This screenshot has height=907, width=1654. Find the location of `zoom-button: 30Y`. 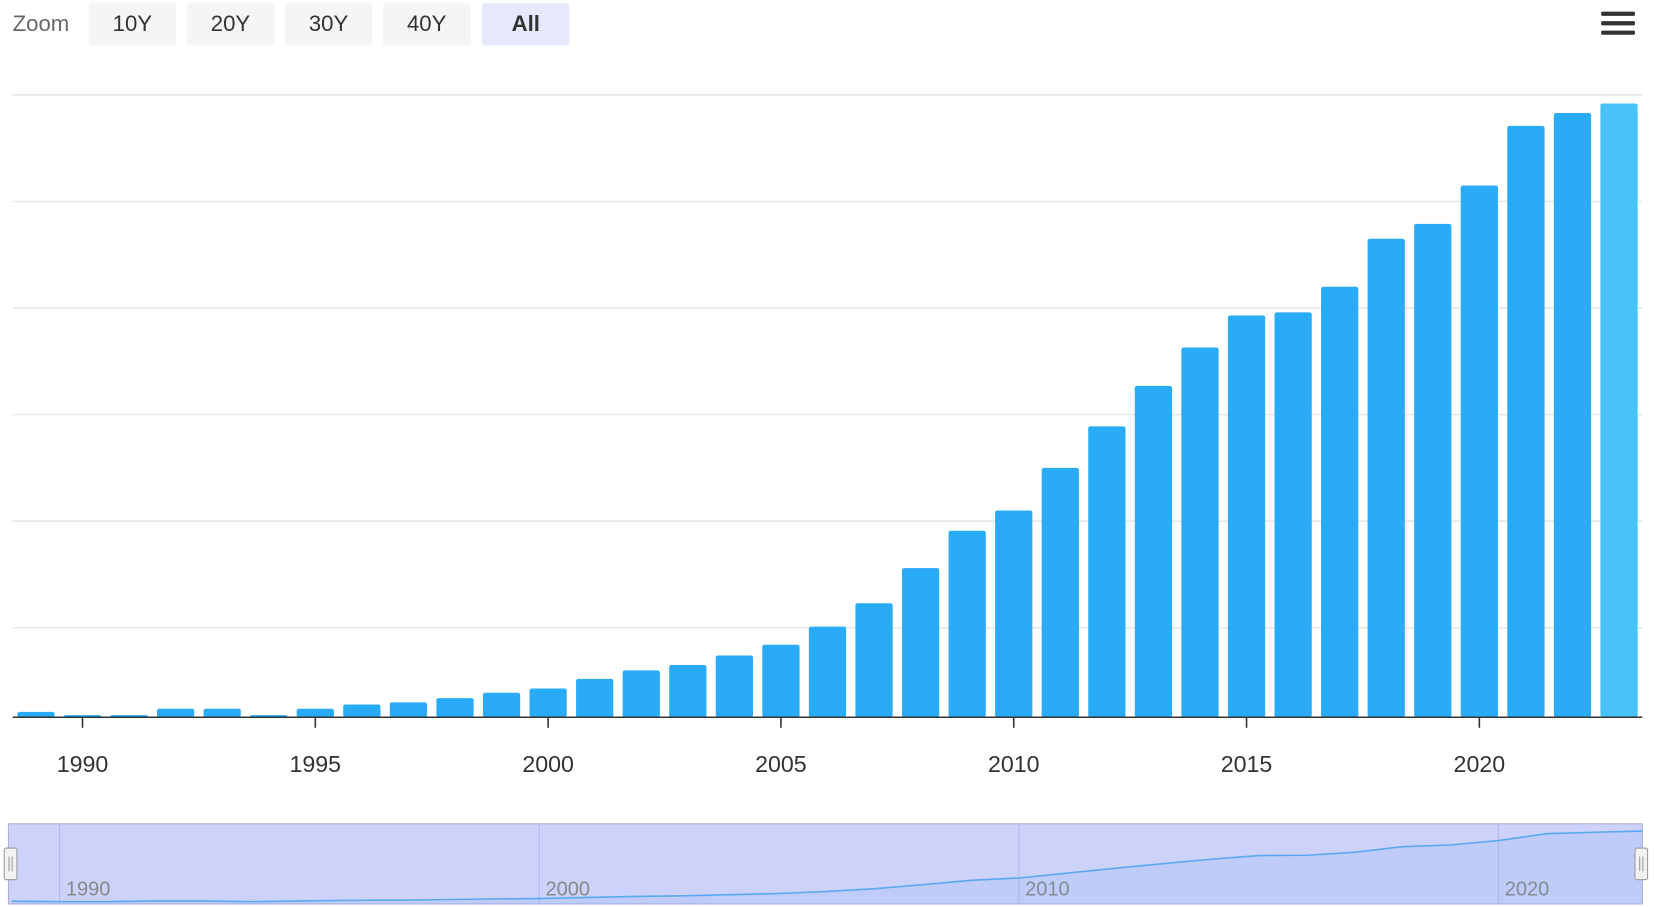

zoom-button: 30Y is located at coordinates (328, 24).